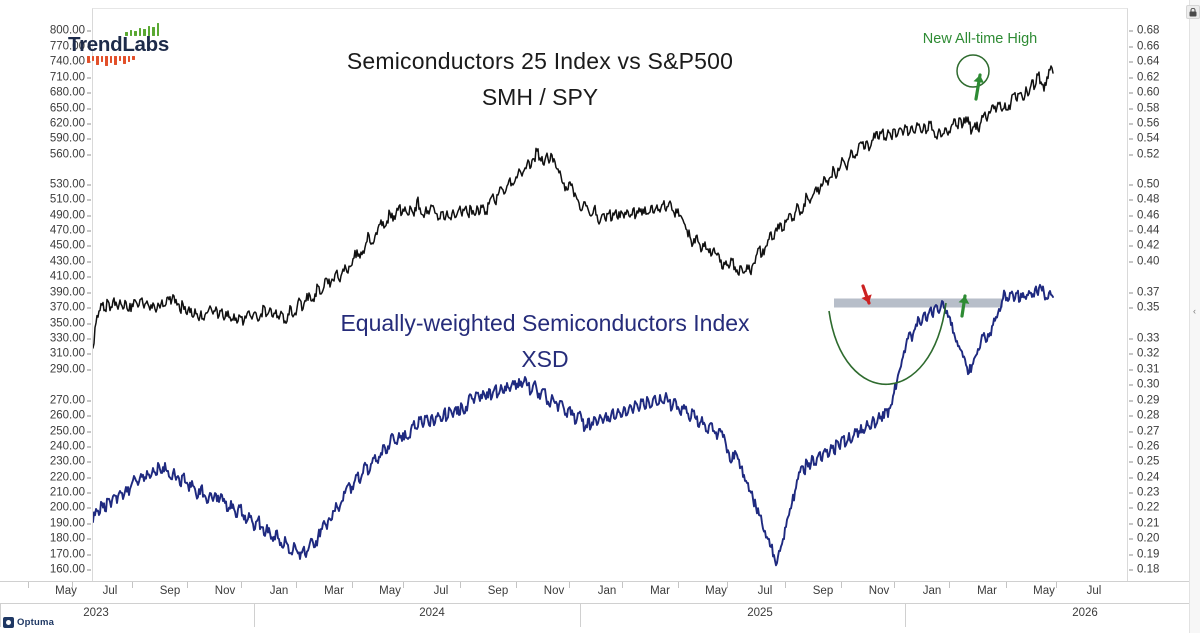  Describe the element at coordinates (866, 298) in the screenshot. I see `arrow-down-resistance-head` at that location.